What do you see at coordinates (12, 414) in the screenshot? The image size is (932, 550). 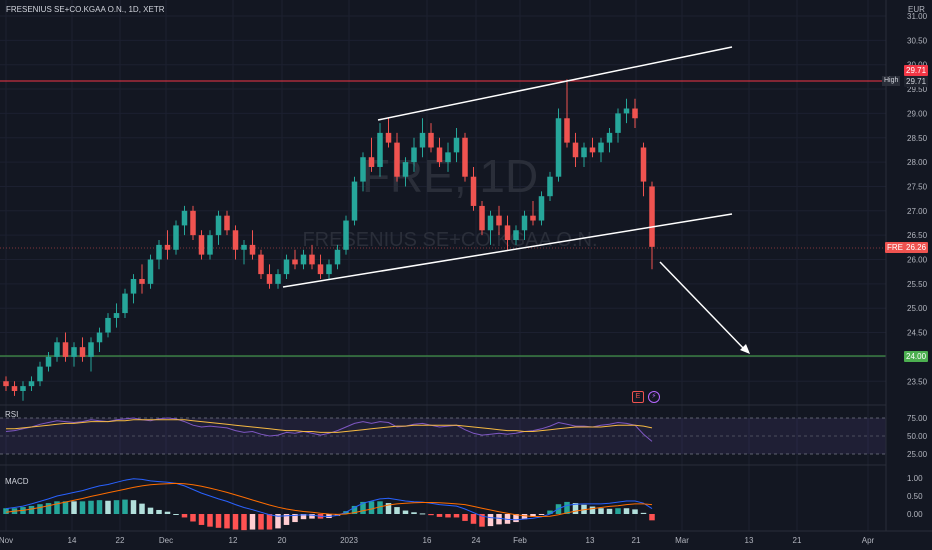 I see `rsi-label: RSI` at bounding box center [12, 414].